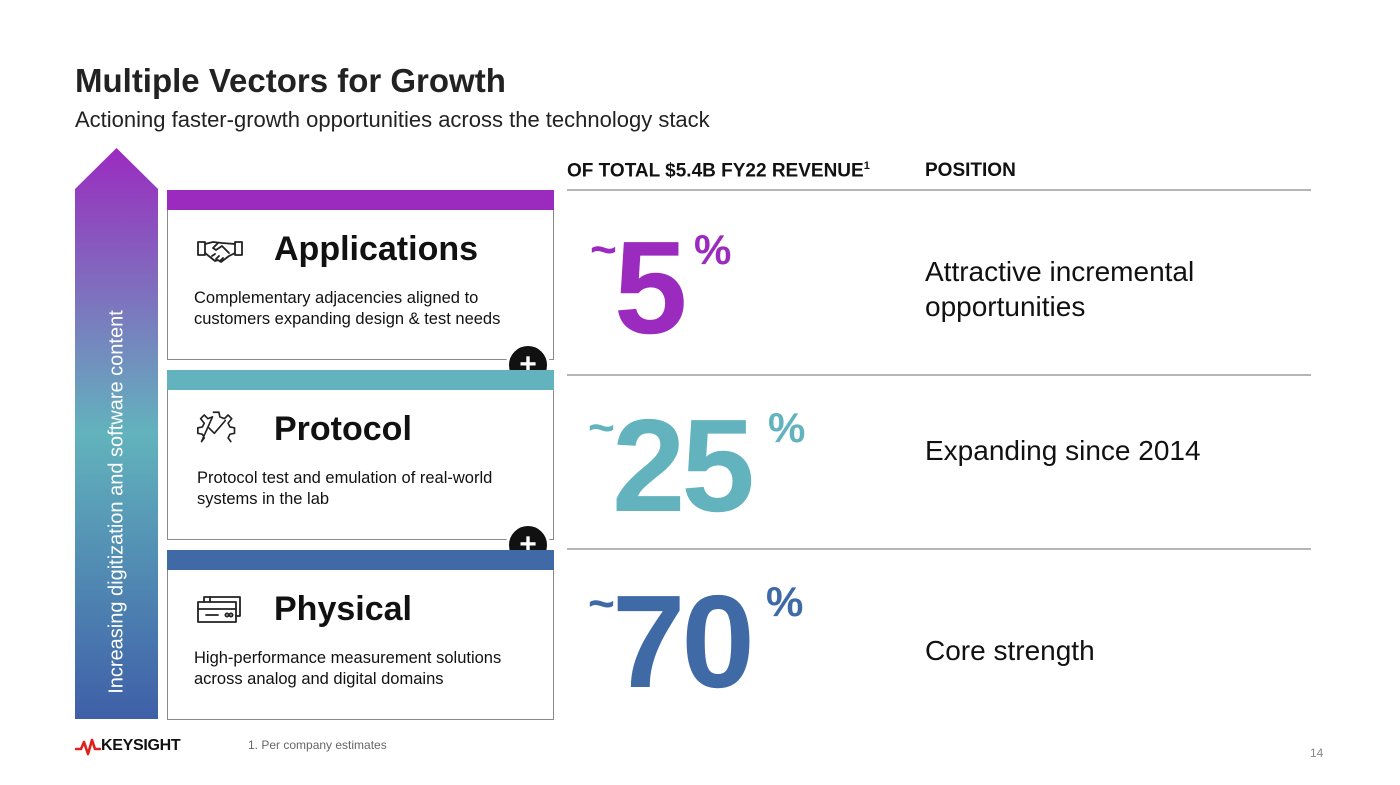 The width and height of the screenshot is (1400, 785). I want to click on revenue-header-text: OF TOTAL $5.4B FY22 REVENUE, so click(715, 171).